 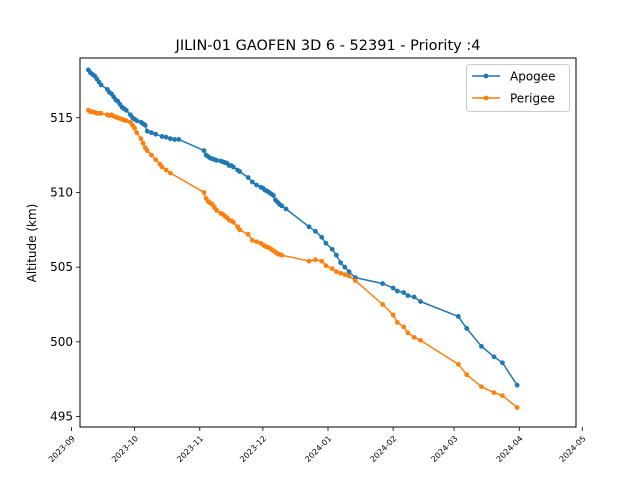 I want to click on y-tick-label: 505, so click(x=61, y=267).